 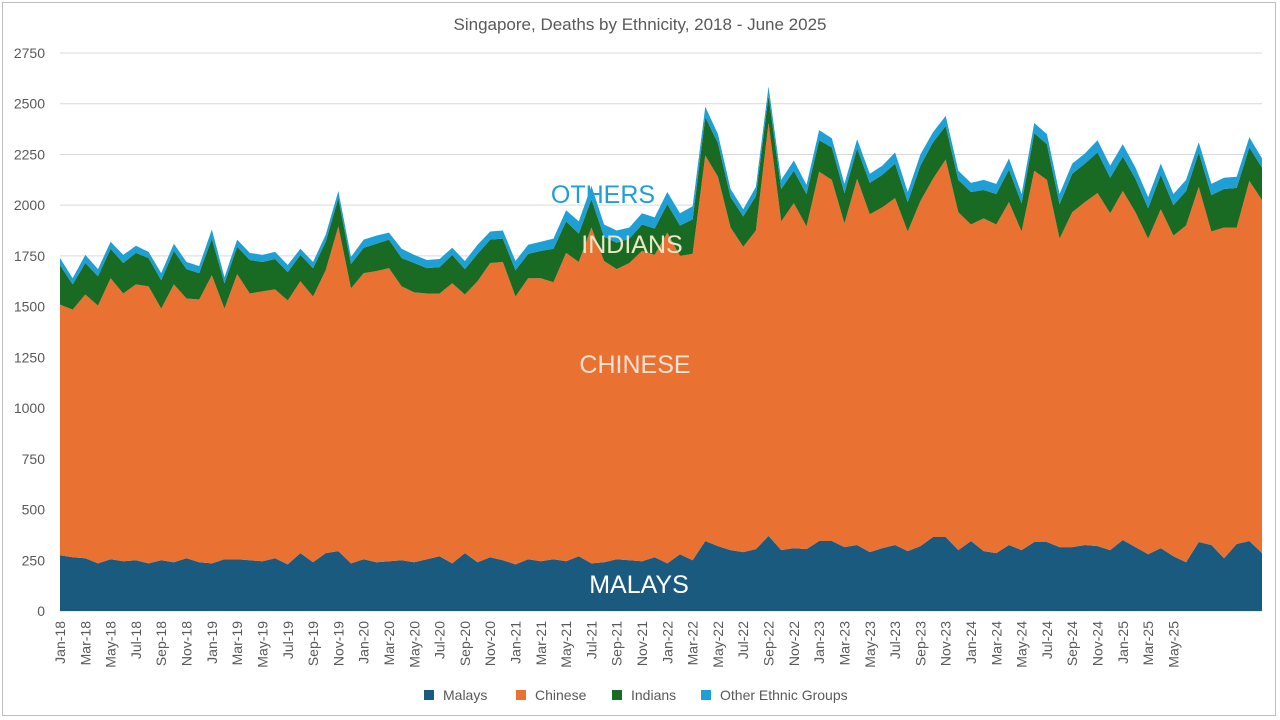 I want to click on x-tick-text: Mar-24, so click(x=996, y=643).